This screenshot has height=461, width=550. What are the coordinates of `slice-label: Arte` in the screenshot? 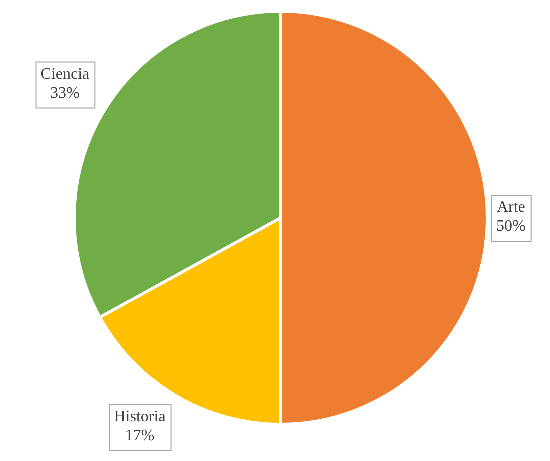 It's located at (511, 207).